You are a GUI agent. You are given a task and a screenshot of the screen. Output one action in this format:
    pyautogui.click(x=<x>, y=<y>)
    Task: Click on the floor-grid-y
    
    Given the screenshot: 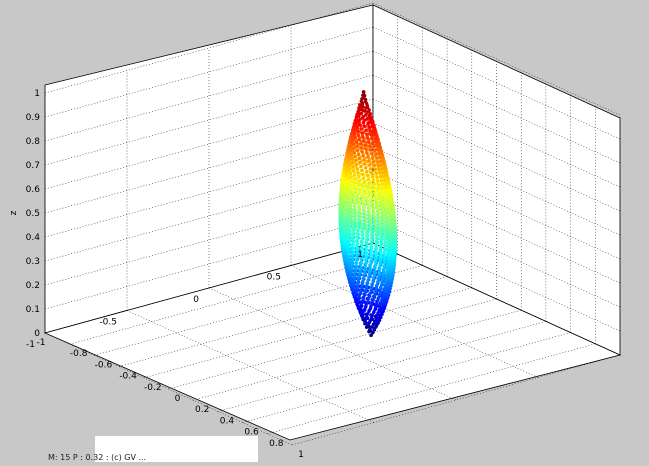 What is the action you would take?
    pyautogui.click(x=250, y=366)
    